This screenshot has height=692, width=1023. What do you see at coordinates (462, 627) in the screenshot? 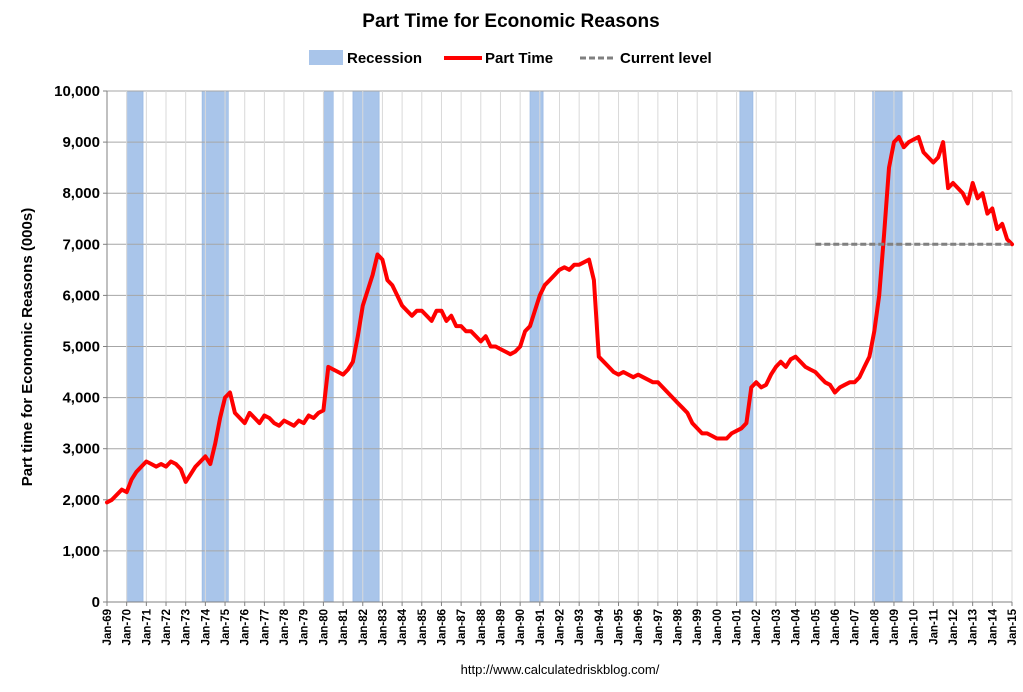
I see `x-tick-label: Jan-87` at bounding box center [462, 627].